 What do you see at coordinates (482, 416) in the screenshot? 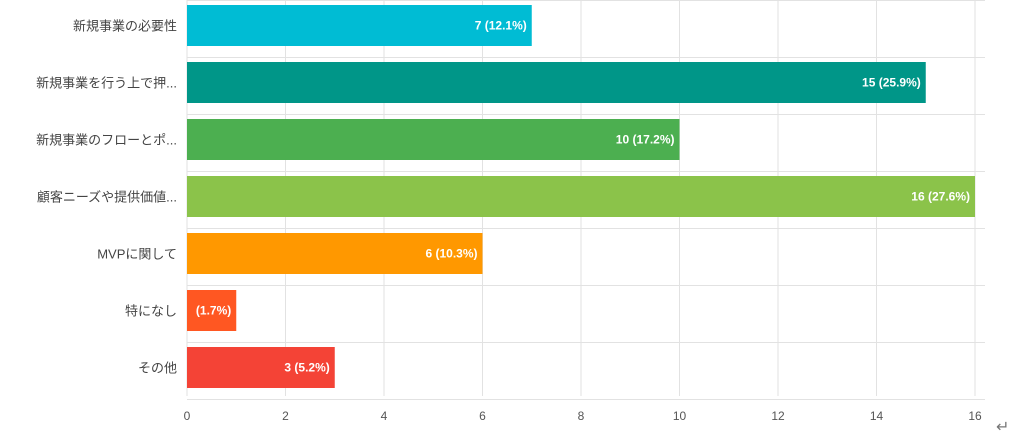
I see `x-tick-label: 6` at bounding box center [482, 416].